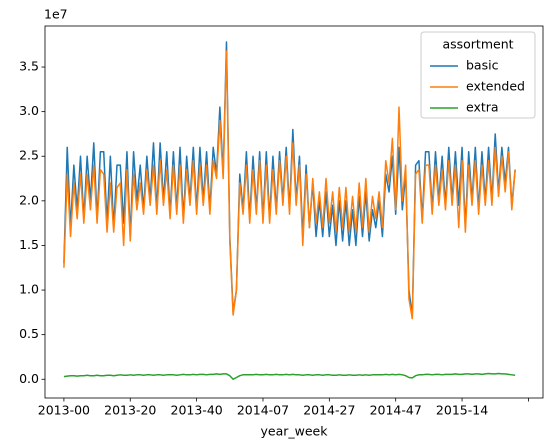  What do you see at coordinates (462, 410) in the screenshot?
I see `x-tick-label: 2015-14` at bounding box center [462, 410].